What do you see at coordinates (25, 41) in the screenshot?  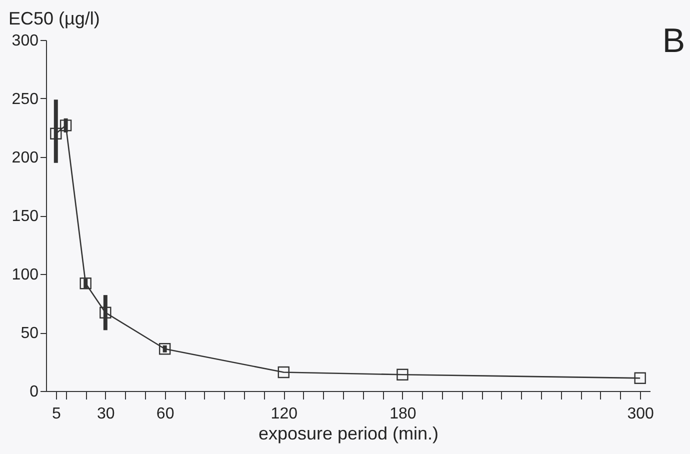 I see `y-tick-label: 300` at bounding box center [25, 41].